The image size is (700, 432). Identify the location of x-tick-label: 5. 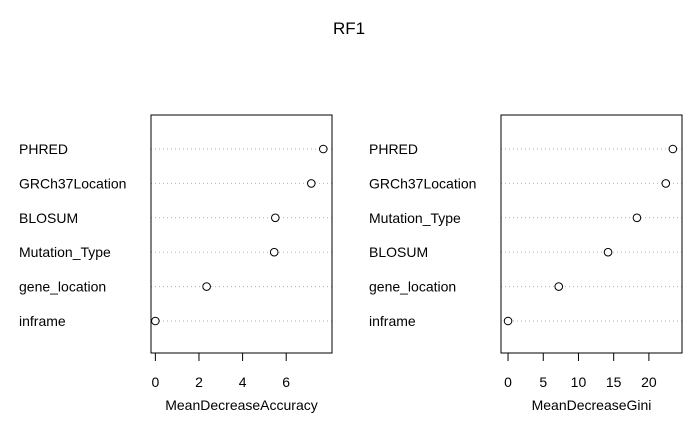
(543, 382).